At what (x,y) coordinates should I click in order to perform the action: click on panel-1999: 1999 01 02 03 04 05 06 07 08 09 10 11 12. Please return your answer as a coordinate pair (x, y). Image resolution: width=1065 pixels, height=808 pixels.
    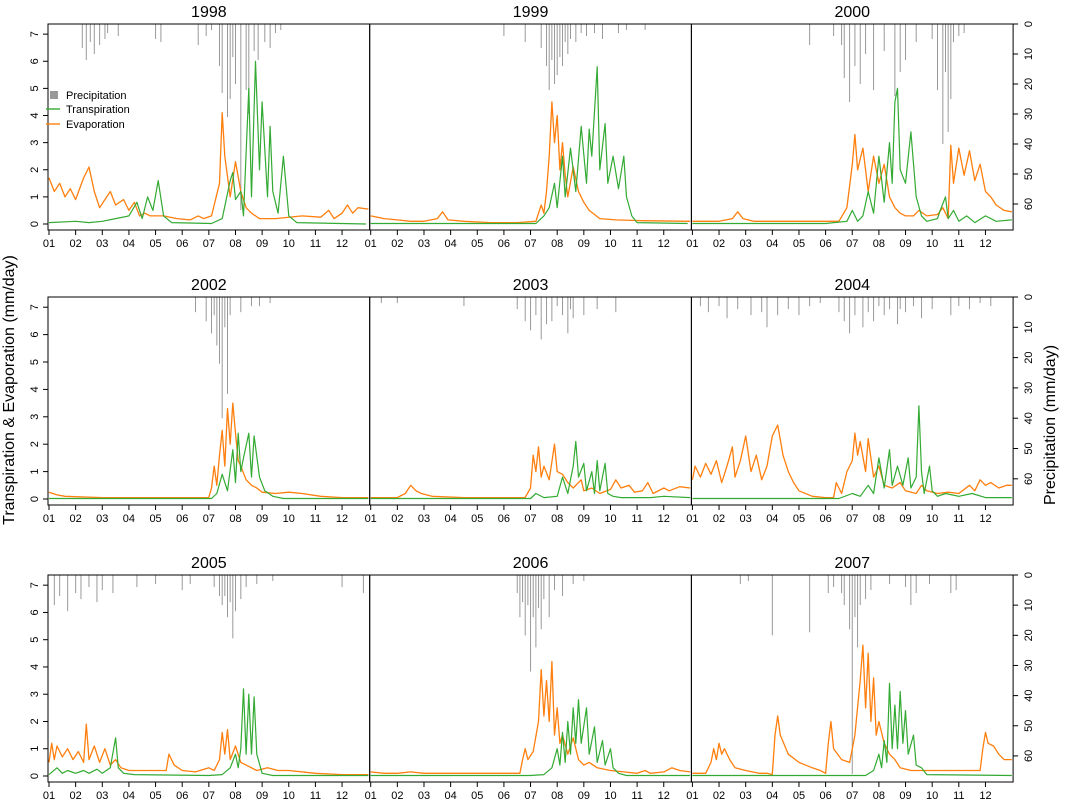
    Looking at the image, I should click on (528, 127).